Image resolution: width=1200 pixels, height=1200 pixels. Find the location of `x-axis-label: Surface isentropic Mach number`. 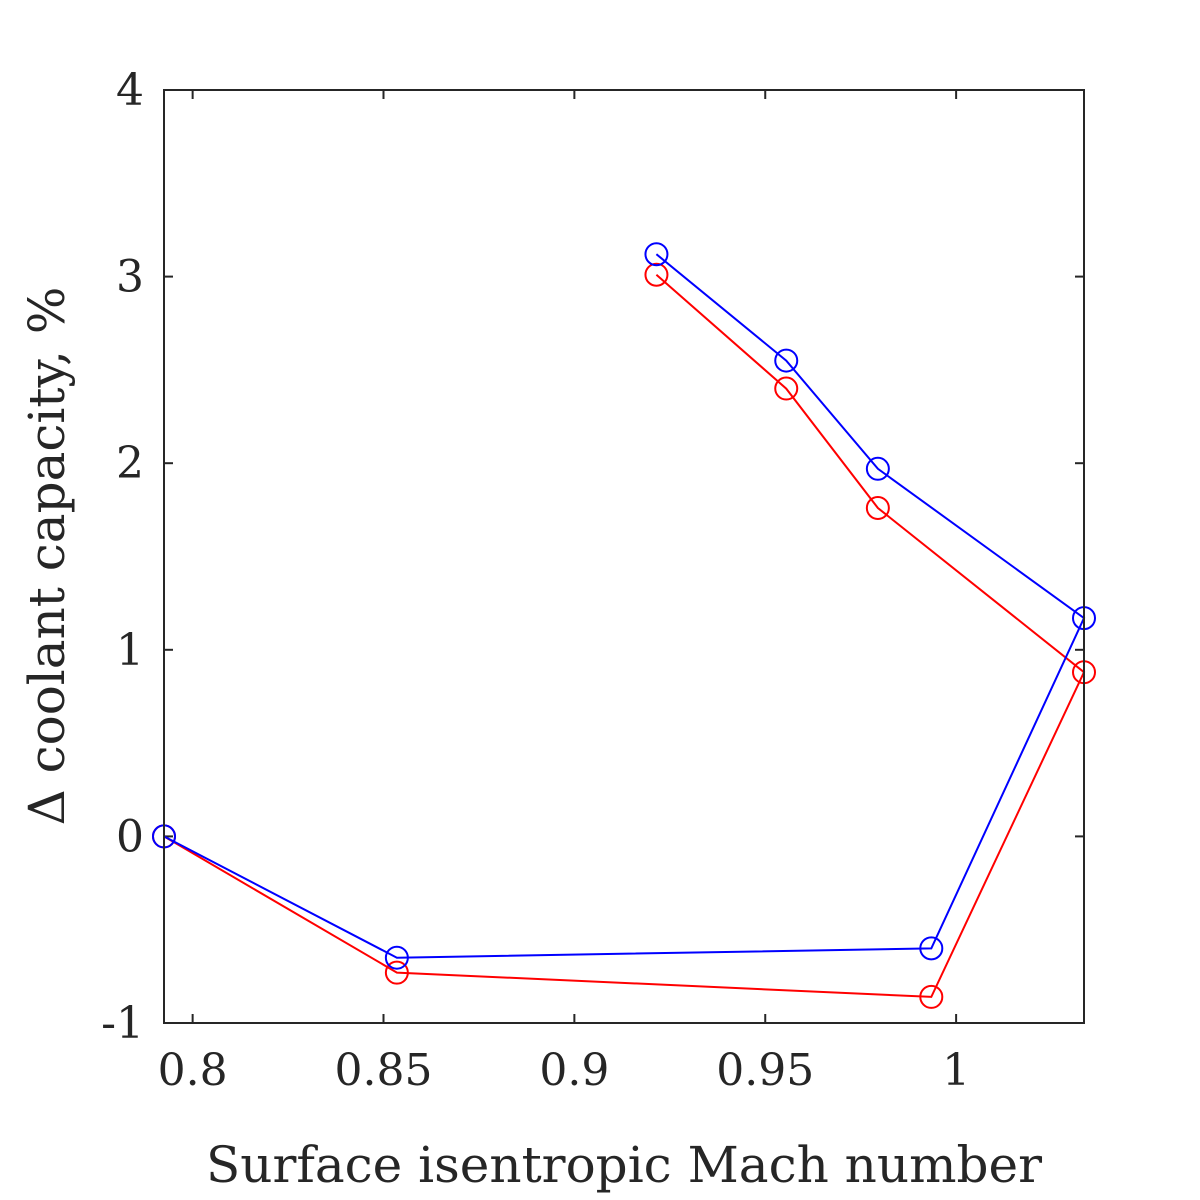

x-axis-label: Surface isentropic Mach number is located at coordinates (624, 1165).